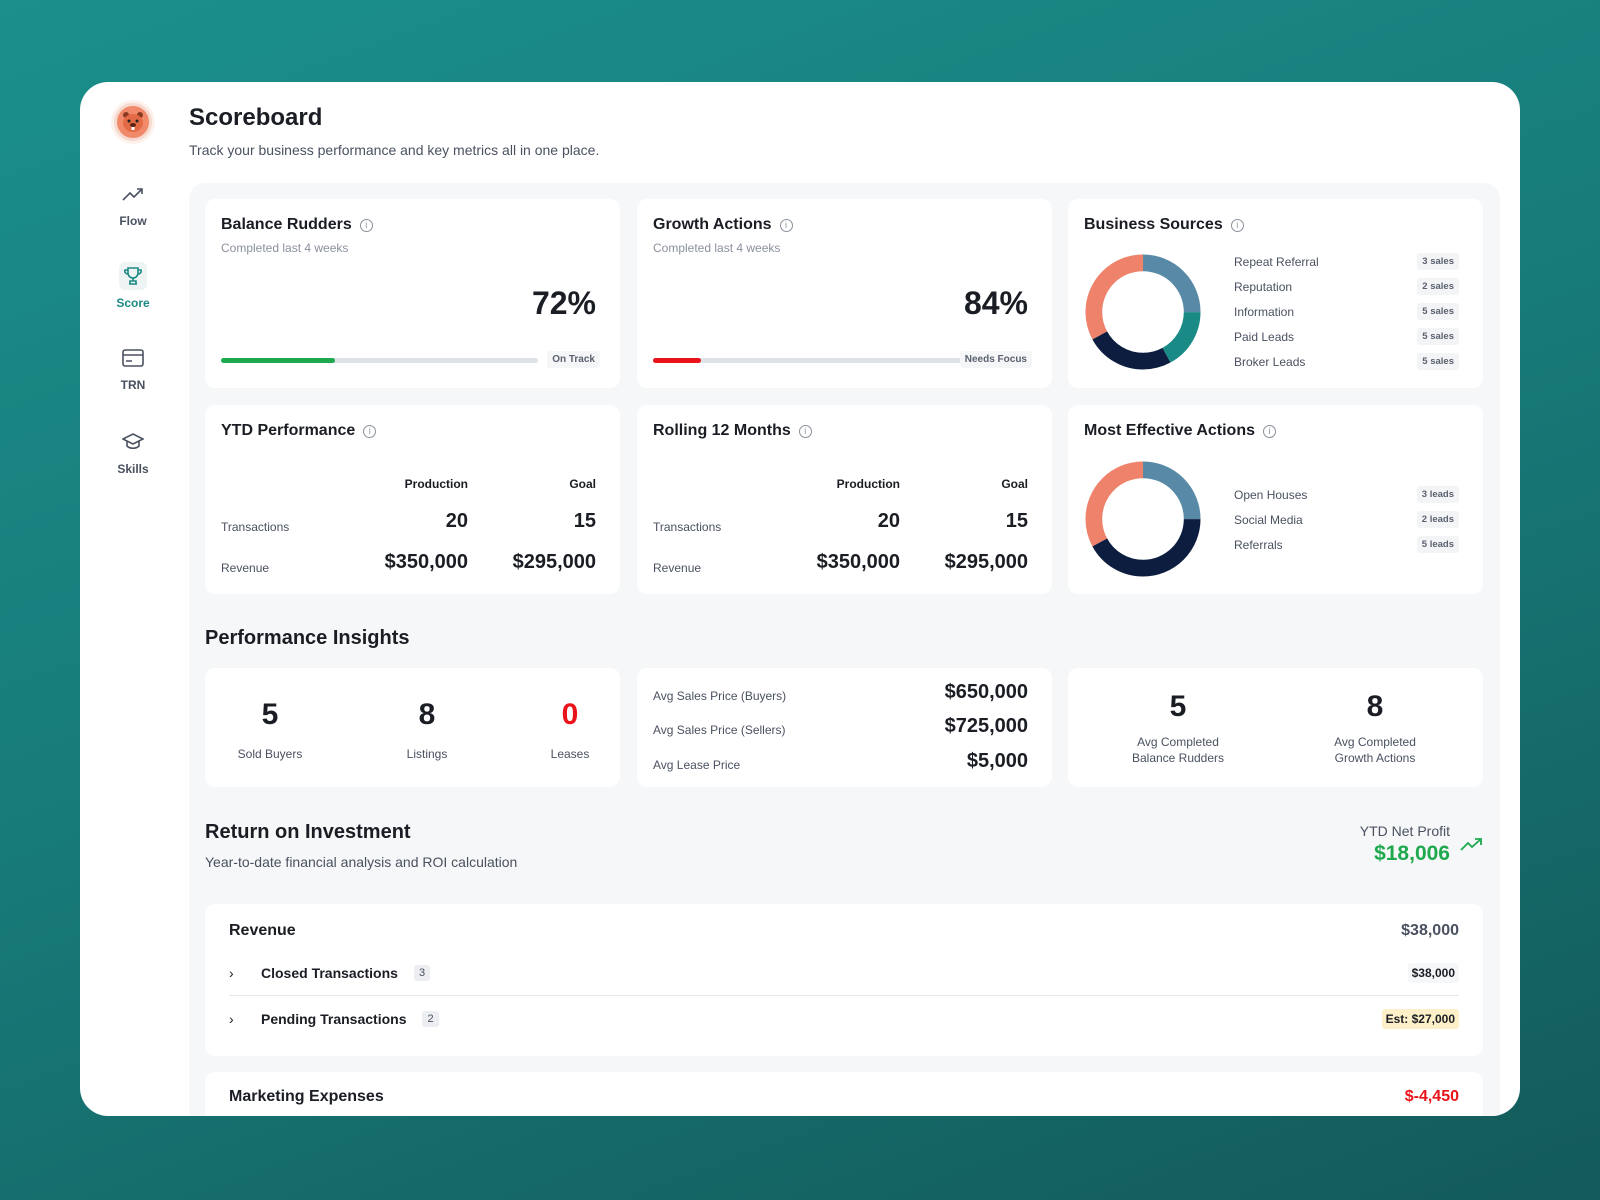  What do you see at coordinates (1276, 261) in the screenshot?
I see `legend-label: Repeat Referral` at bounding box center [1276, 261].